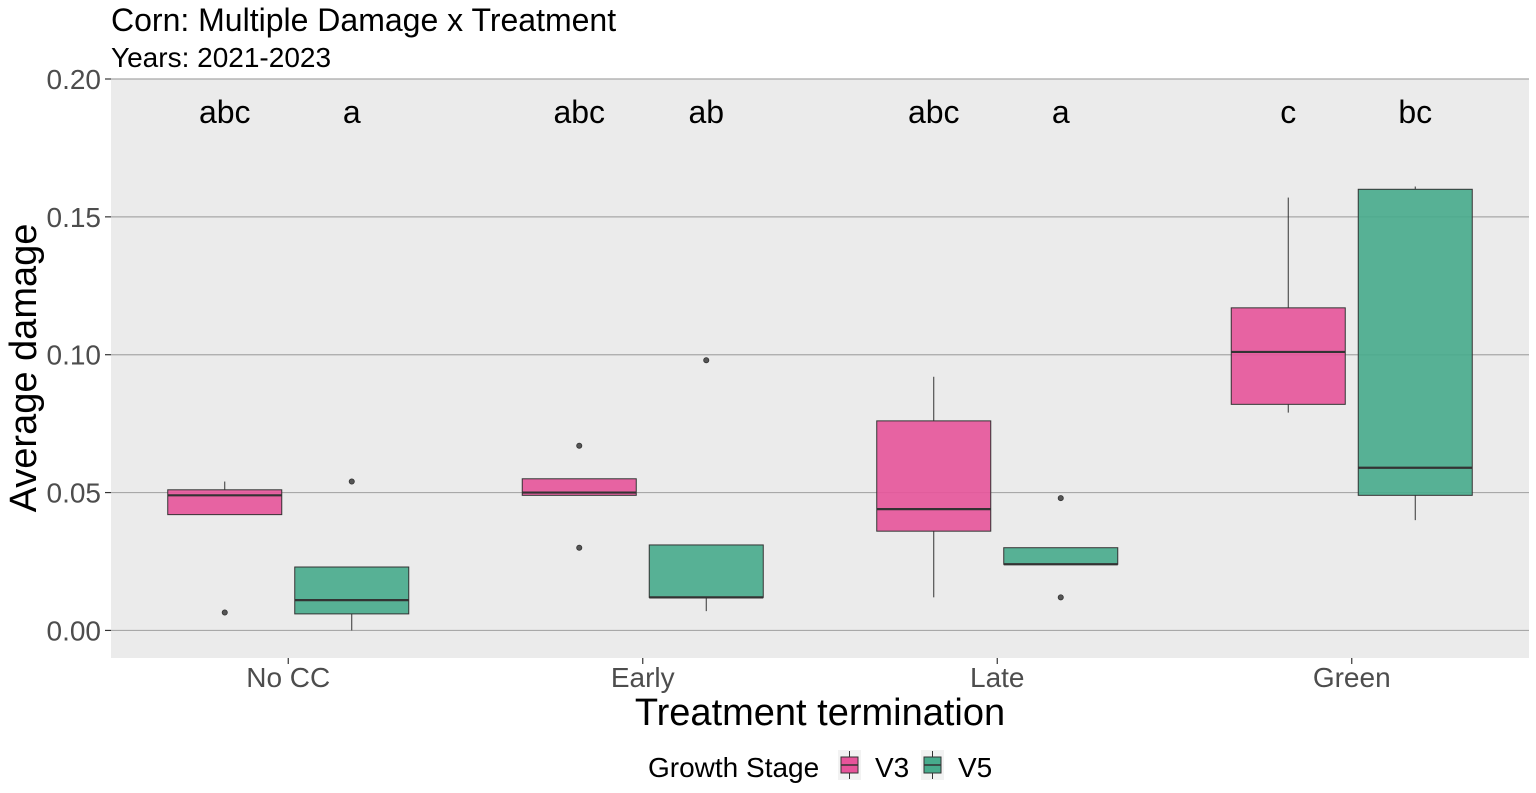  I want to click on legend-key-v5, so click(932, 765).